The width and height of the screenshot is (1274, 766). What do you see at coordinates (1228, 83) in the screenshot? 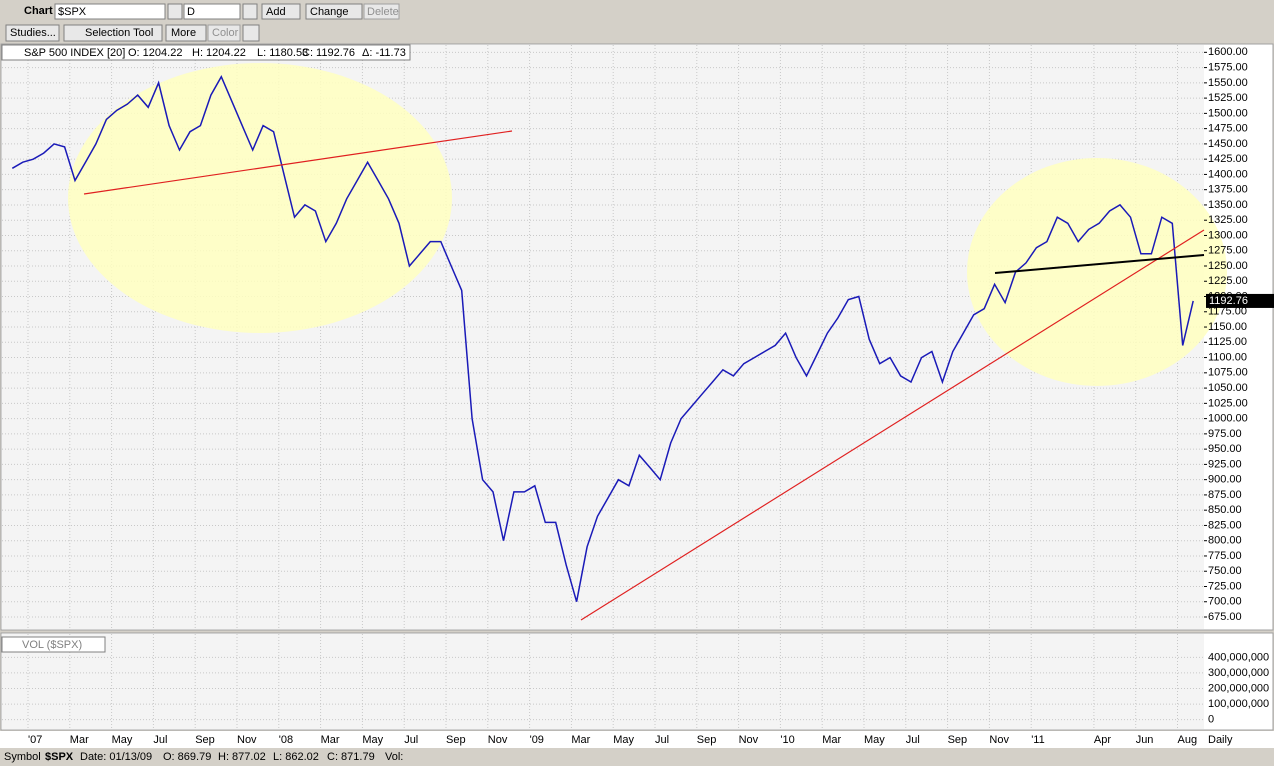
I see `y-tick-label: 1550.00` at bounding box center [1228, 83].